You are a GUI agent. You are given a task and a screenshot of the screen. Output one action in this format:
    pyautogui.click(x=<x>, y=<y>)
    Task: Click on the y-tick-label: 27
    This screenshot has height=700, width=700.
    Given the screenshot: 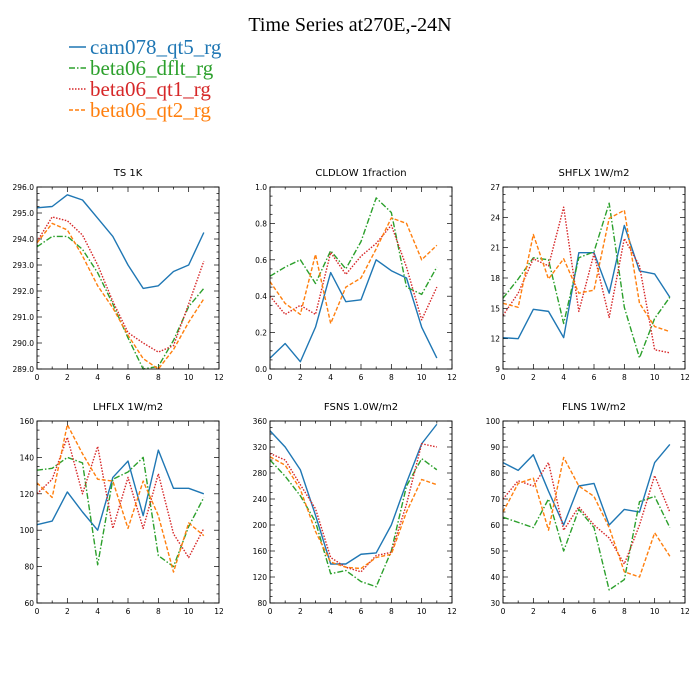 What is the action you would take?
    pyautogui.click(x=495, y=187)
    